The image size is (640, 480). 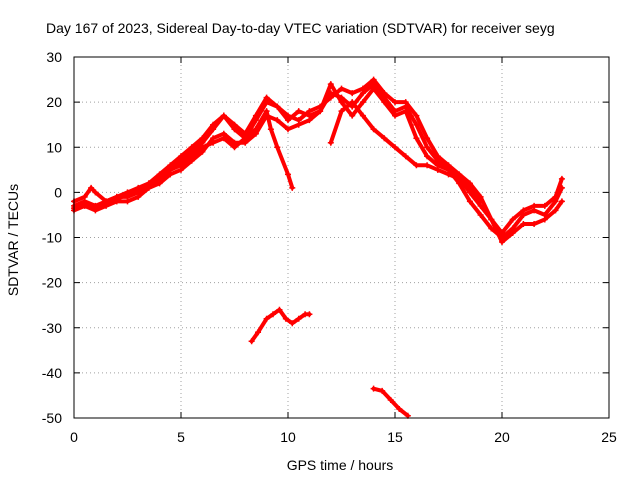 I want to click on x-tick-label: 15, so click(x=395, y=437).